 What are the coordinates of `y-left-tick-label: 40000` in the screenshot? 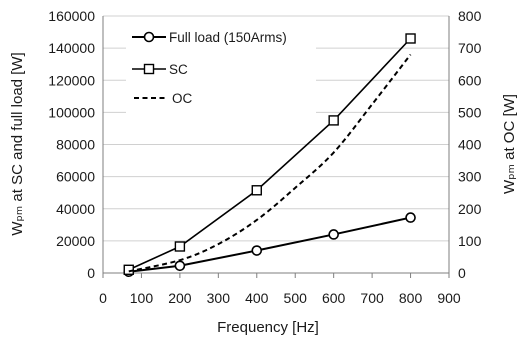 It's located at (75, 209).